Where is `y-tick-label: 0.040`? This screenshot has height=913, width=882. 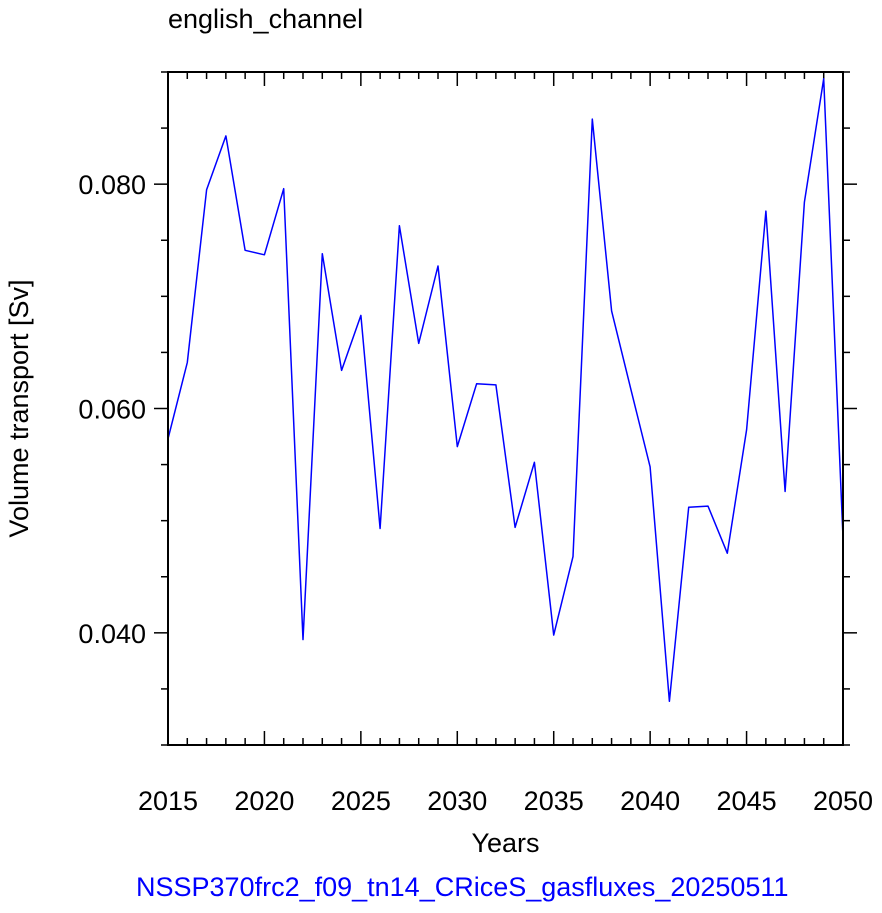
y-tick-label: 0.040 is located at coordinates (112, 634).